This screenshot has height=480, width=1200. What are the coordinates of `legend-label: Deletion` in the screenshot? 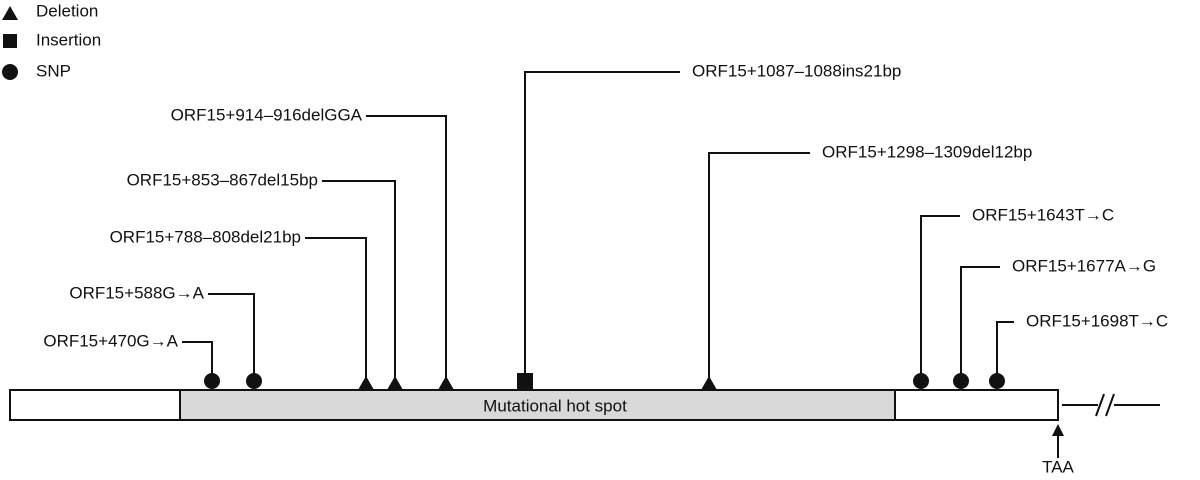 It's located at (67, 10).